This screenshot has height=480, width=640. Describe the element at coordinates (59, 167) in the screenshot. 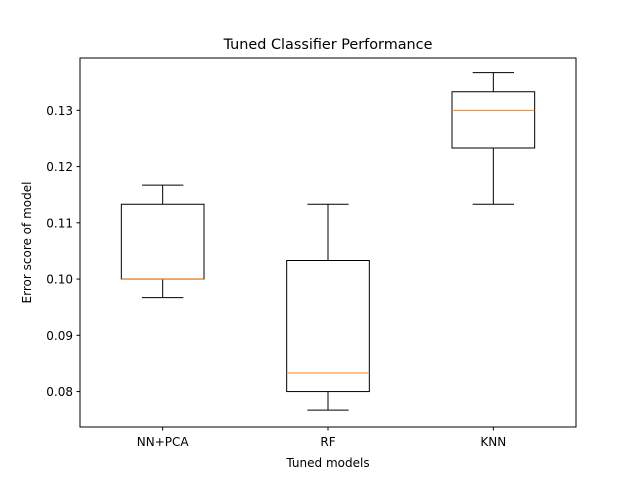

I see `y-tick-label: 0.12` at that location.